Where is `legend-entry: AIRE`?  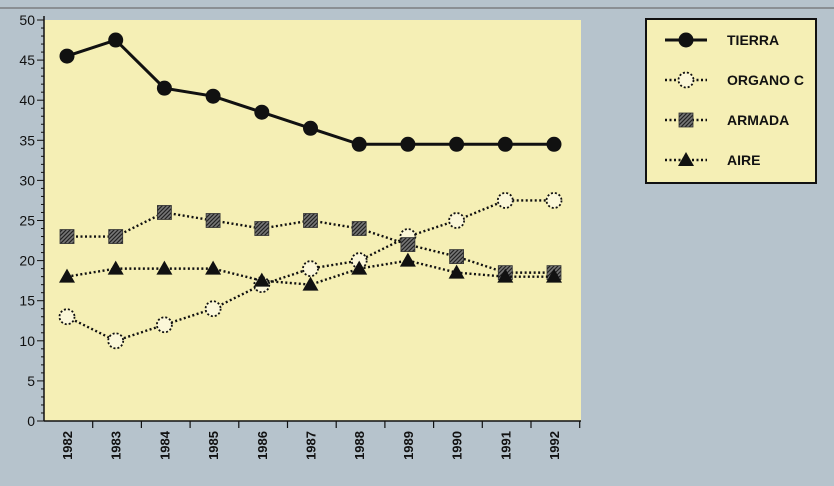 legend-entry: AIRE is located at coordinates (712, 160).